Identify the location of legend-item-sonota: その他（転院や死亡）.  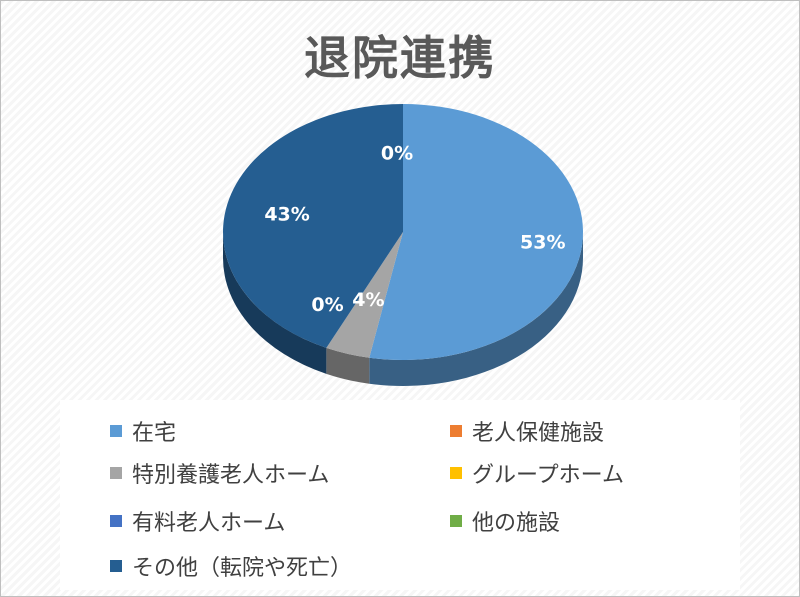
(231, 566).